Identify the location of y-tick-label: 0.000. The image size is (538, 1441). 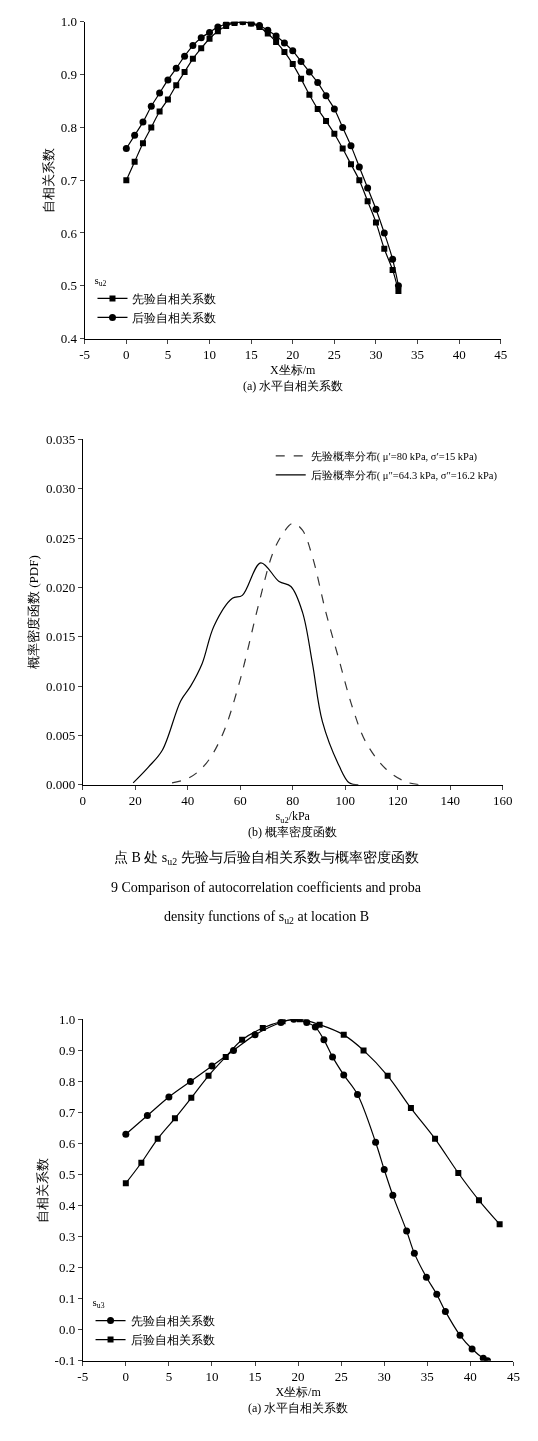
(60, 785).